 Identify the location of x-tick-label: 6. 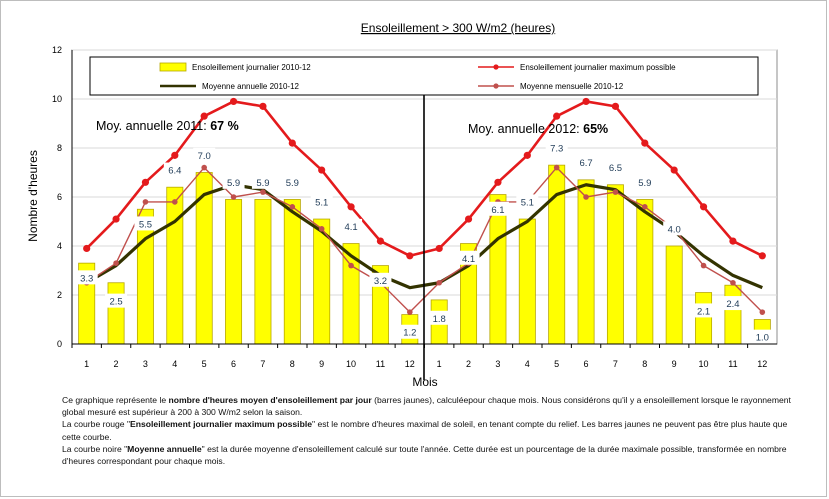
(233, 364).